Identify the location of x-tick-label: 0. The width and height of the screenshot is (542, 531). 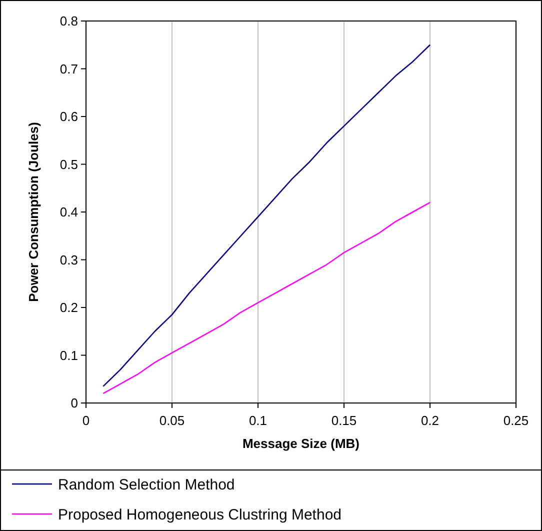
(86, 420).